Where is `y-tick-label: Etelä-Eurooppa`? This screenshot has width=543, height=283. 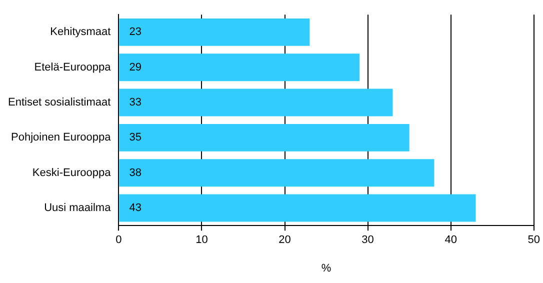 y-tick-label: Etelä-Eurooppa is located at coordinates (73, 67).